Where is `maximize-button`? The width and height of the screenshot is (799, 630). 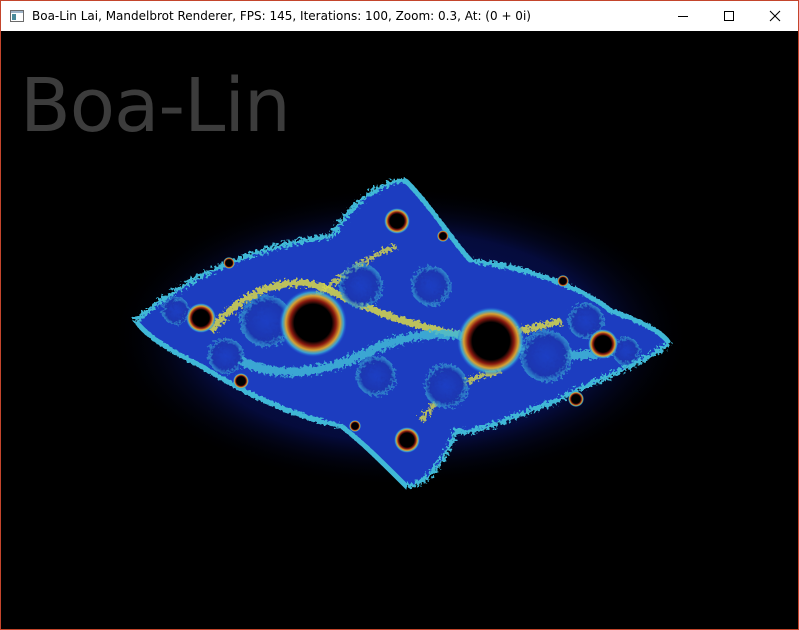 maximize-button is located at coordinates (729, 16).